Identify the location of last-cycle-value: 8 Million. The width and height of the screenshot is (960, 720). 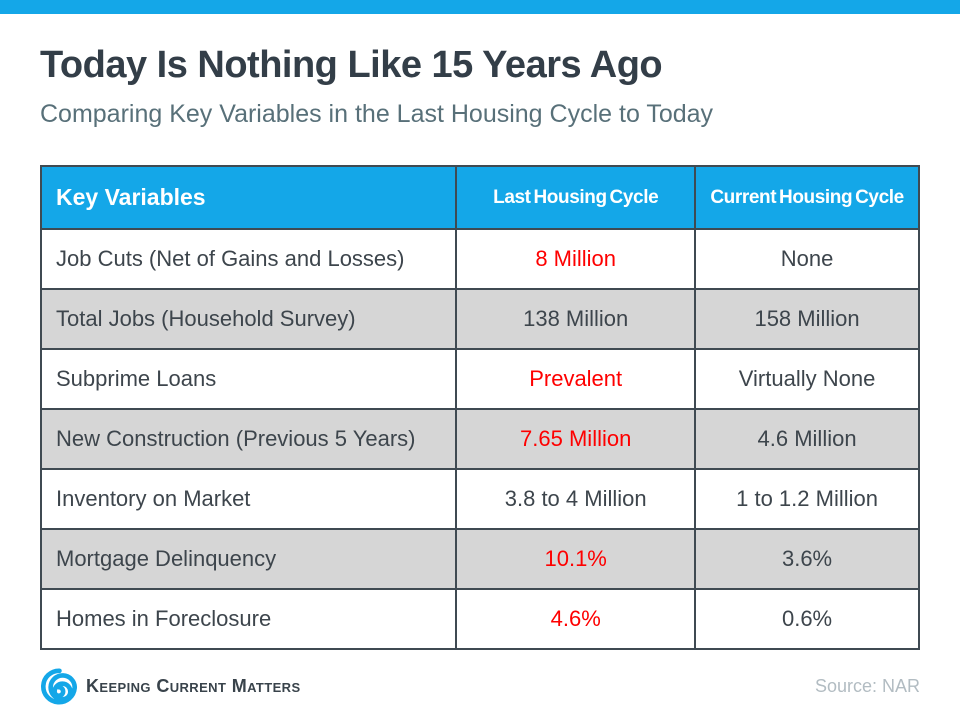
(576, 259).